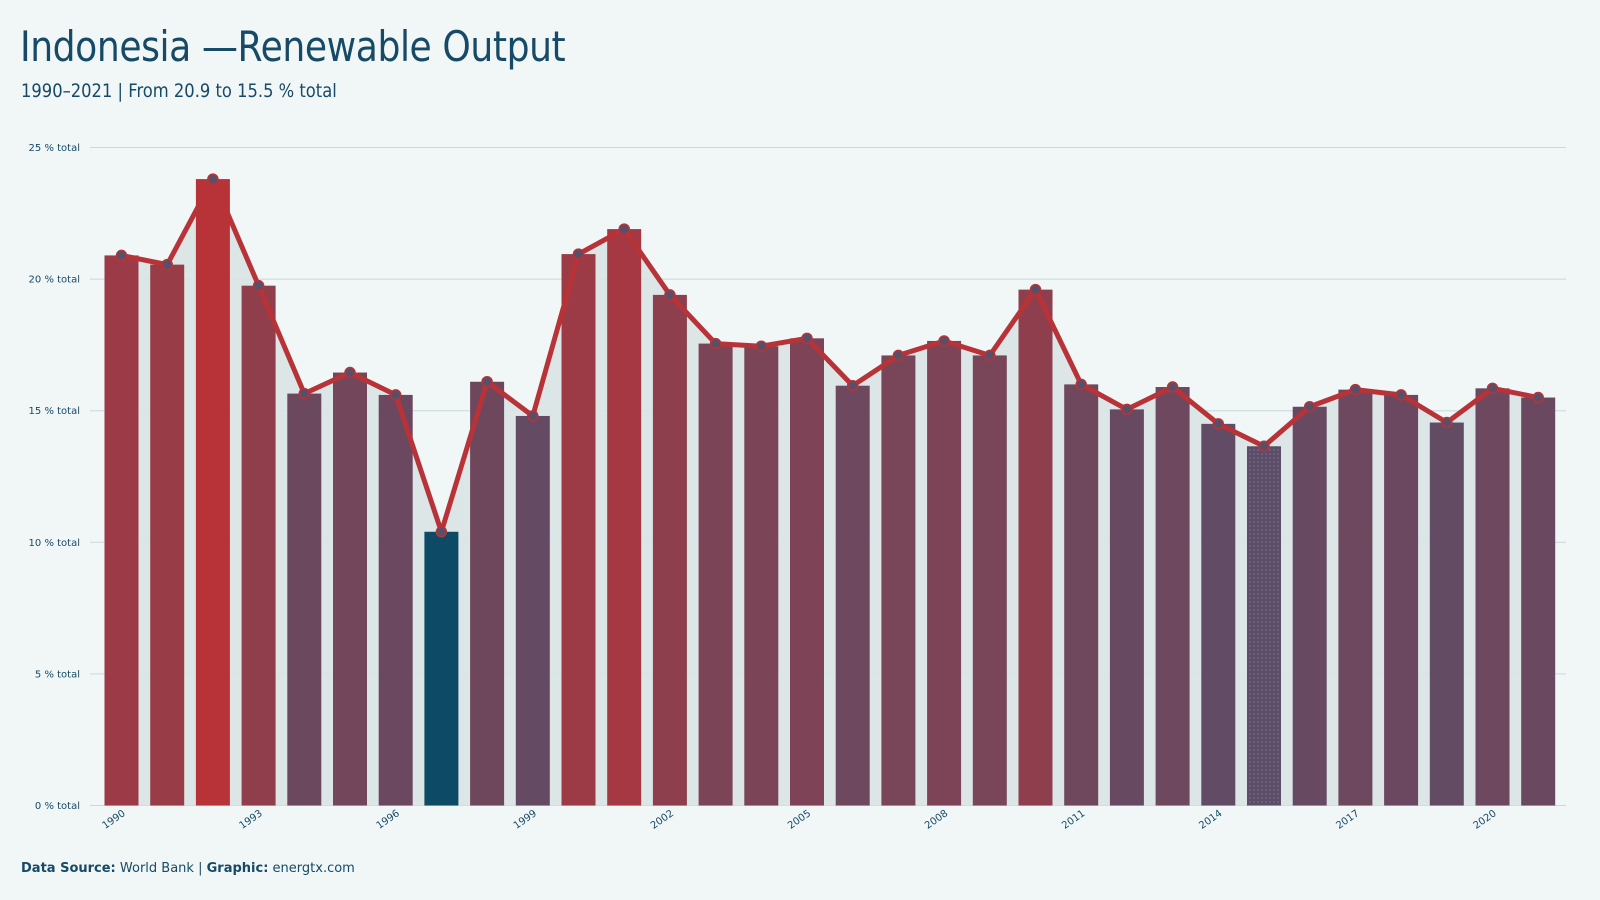  Describe the element at coordinates (669, 550) in the screenshot. I see `bar-2002` at that location.